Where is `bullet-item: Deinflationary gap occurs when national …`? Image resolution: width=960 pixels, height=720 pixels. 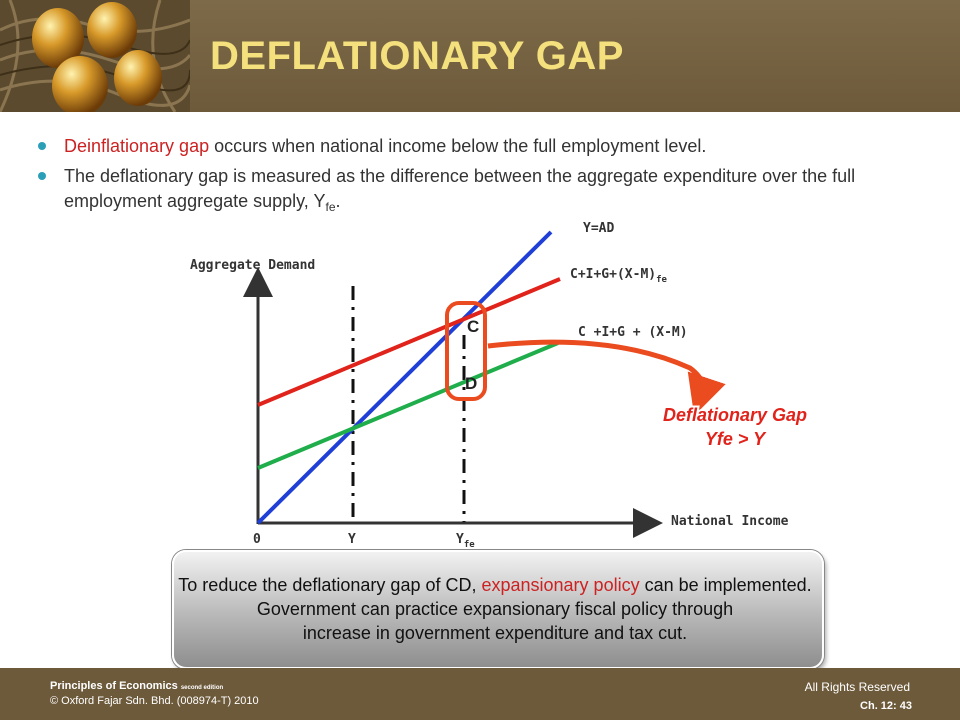
bullet-item: Deinflationary gap occurs when national … is located at coordinates (480, 146).